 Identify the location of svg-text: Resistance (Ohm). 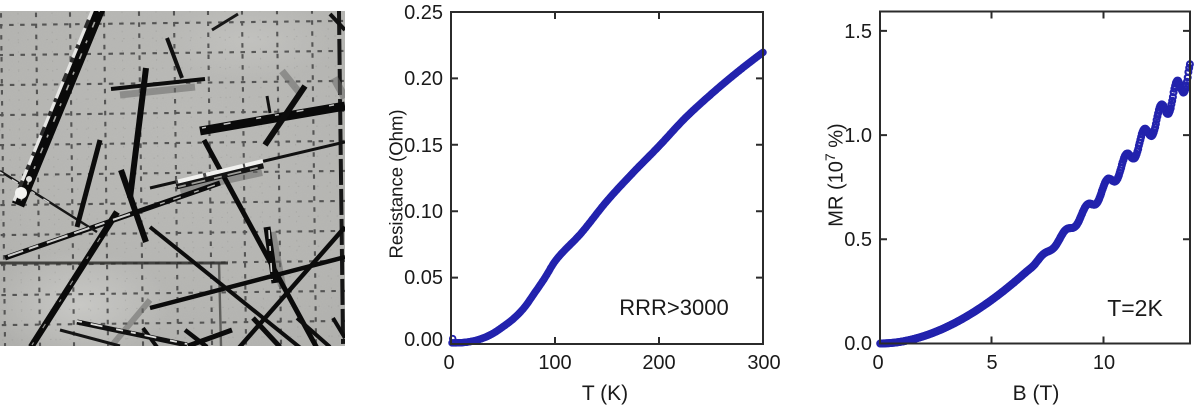
(396, 183).